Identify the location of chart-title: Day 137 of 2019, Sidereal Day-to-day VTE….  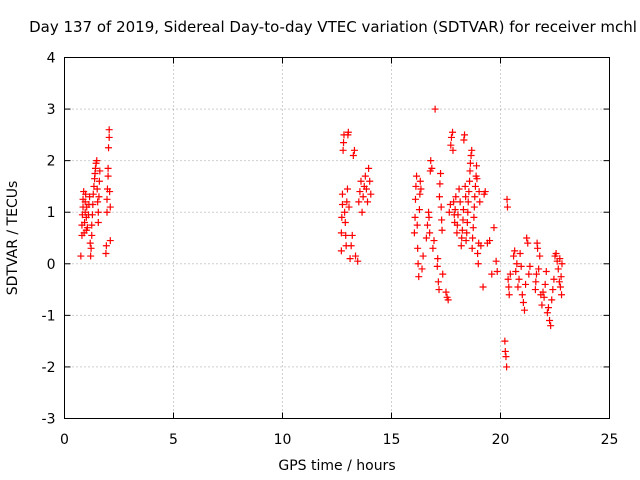
(333, 27).